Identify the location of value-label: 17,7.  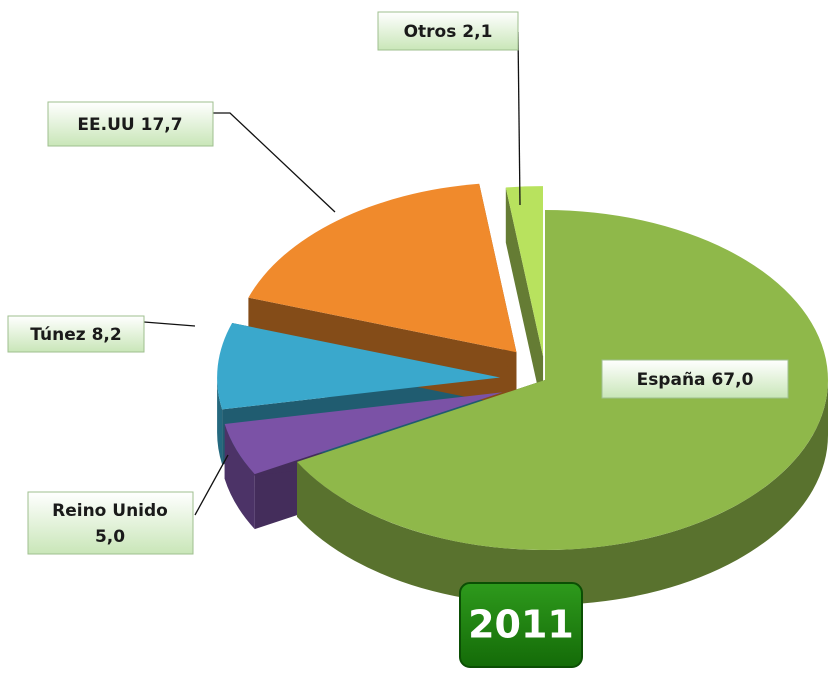
(162, 125).